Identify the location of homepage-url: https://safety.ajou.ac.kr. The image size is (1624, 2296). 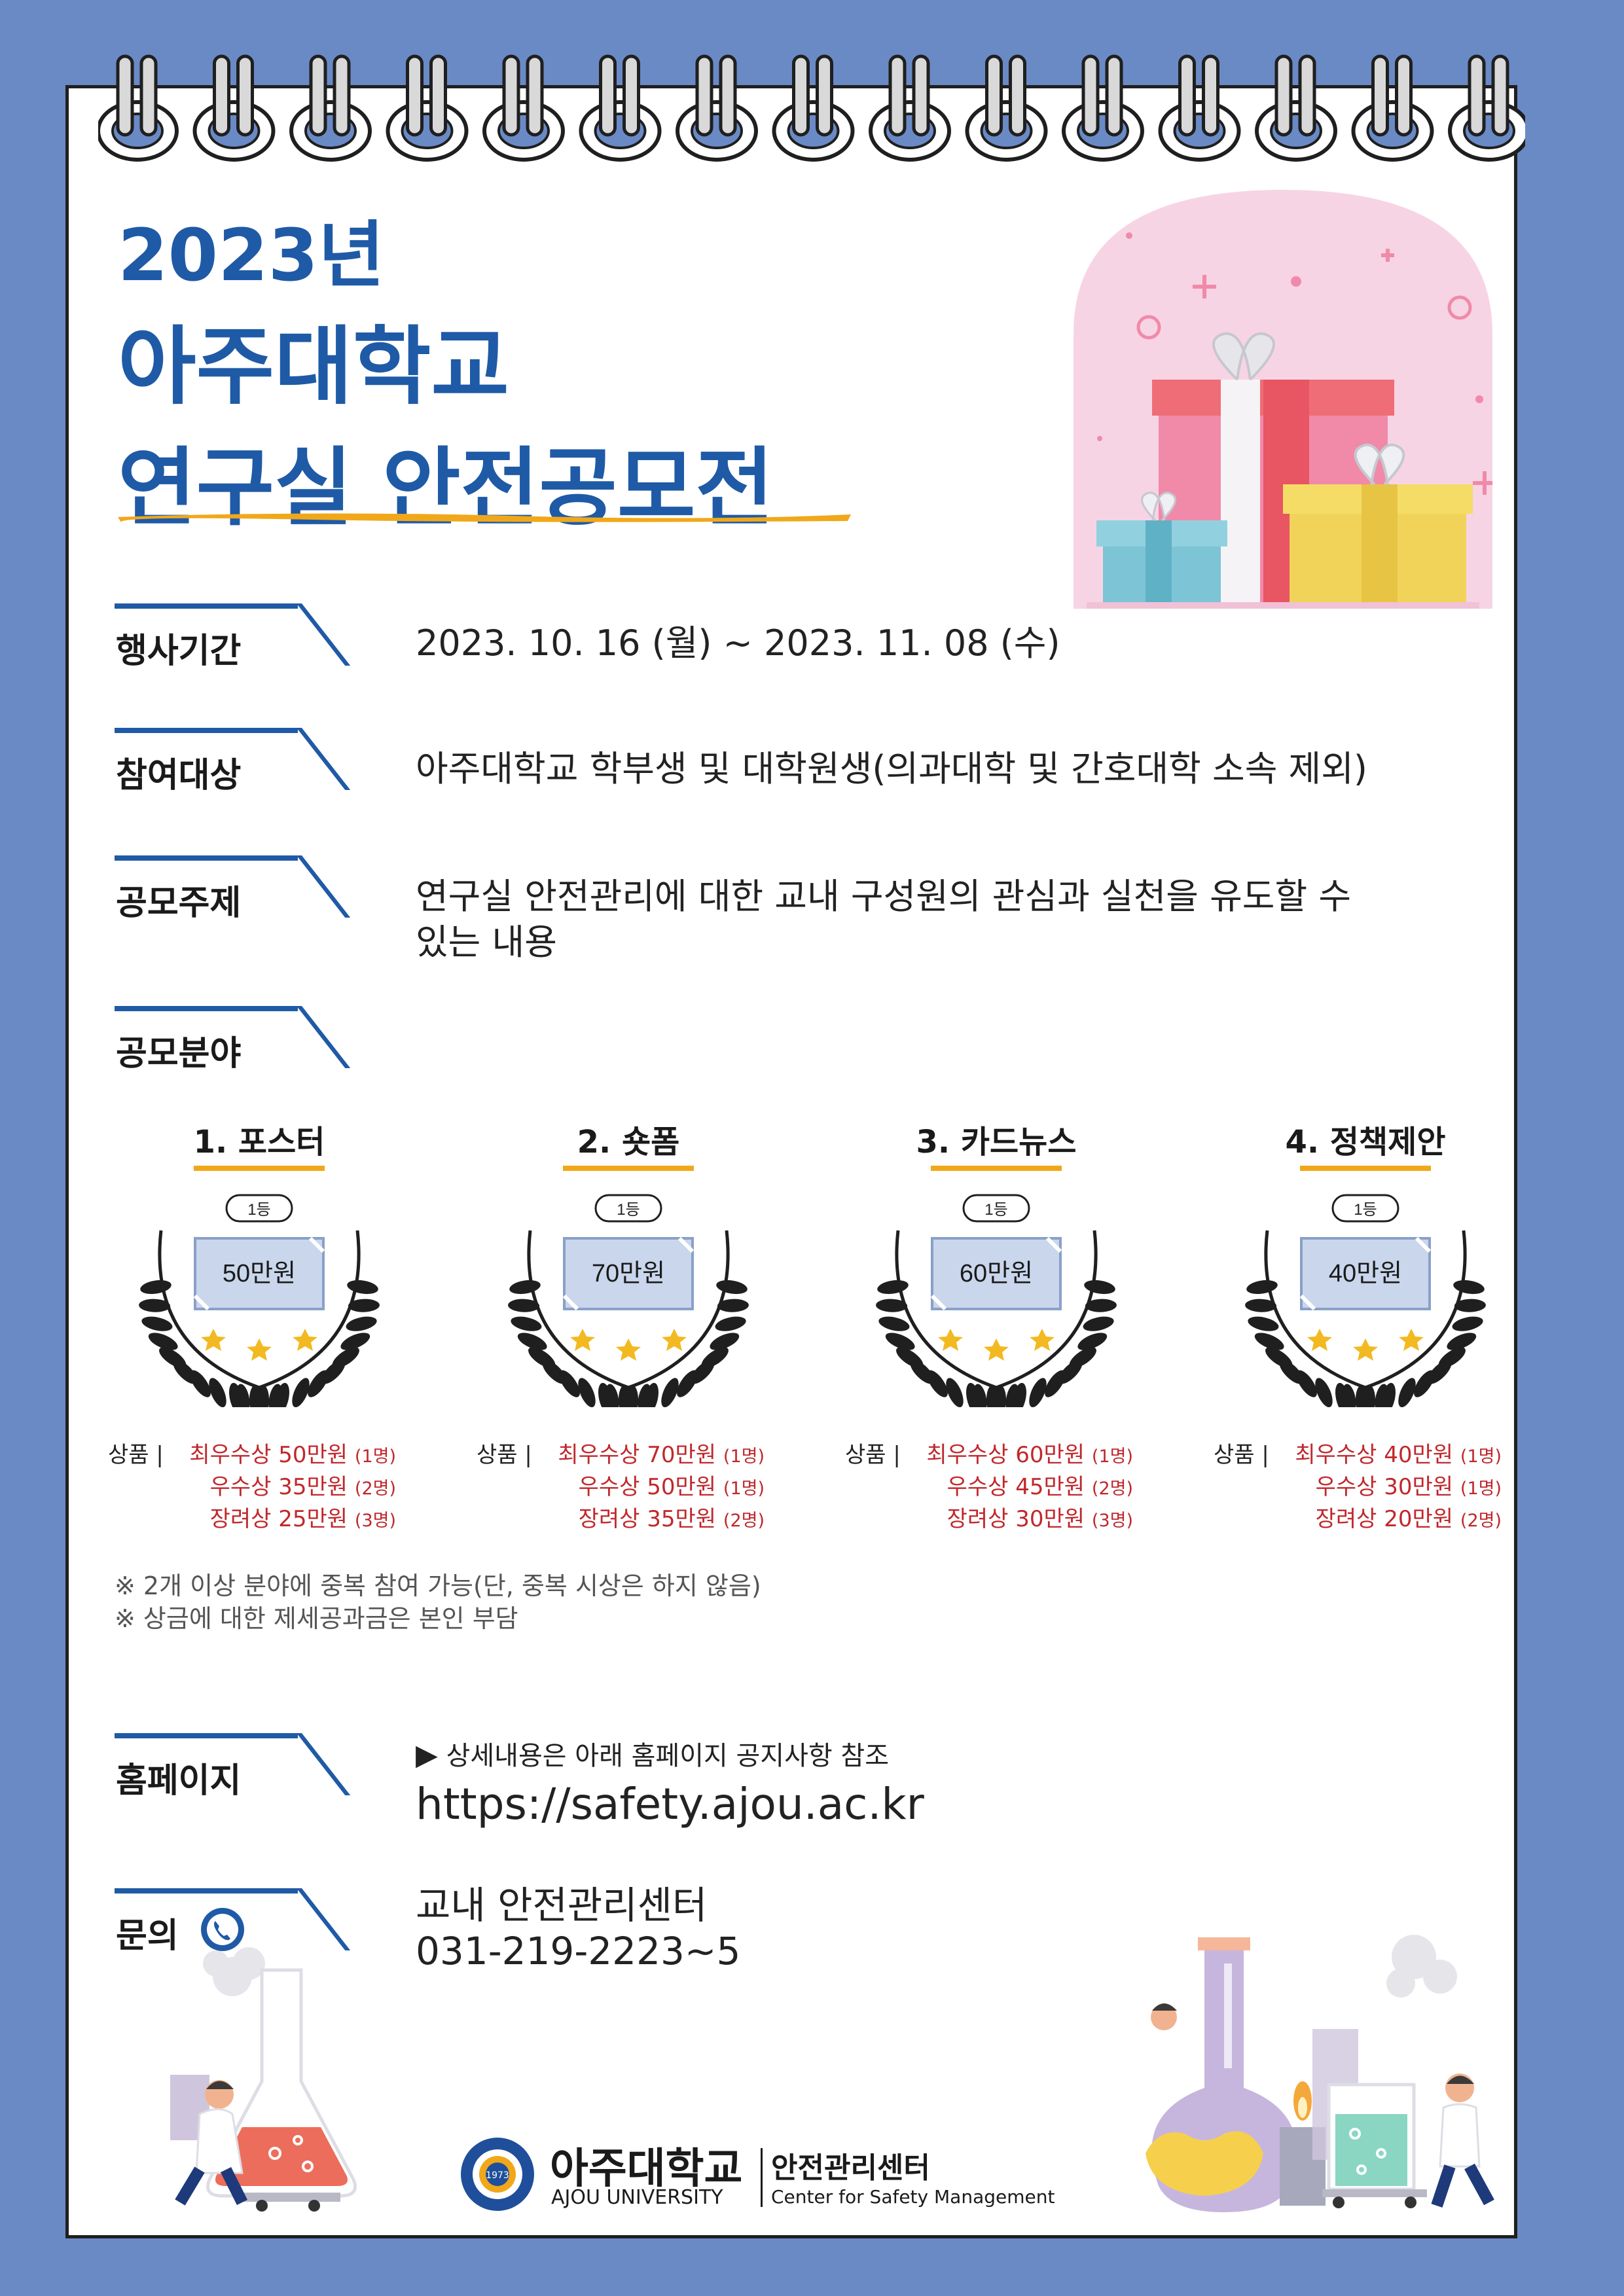
(670, 1804).